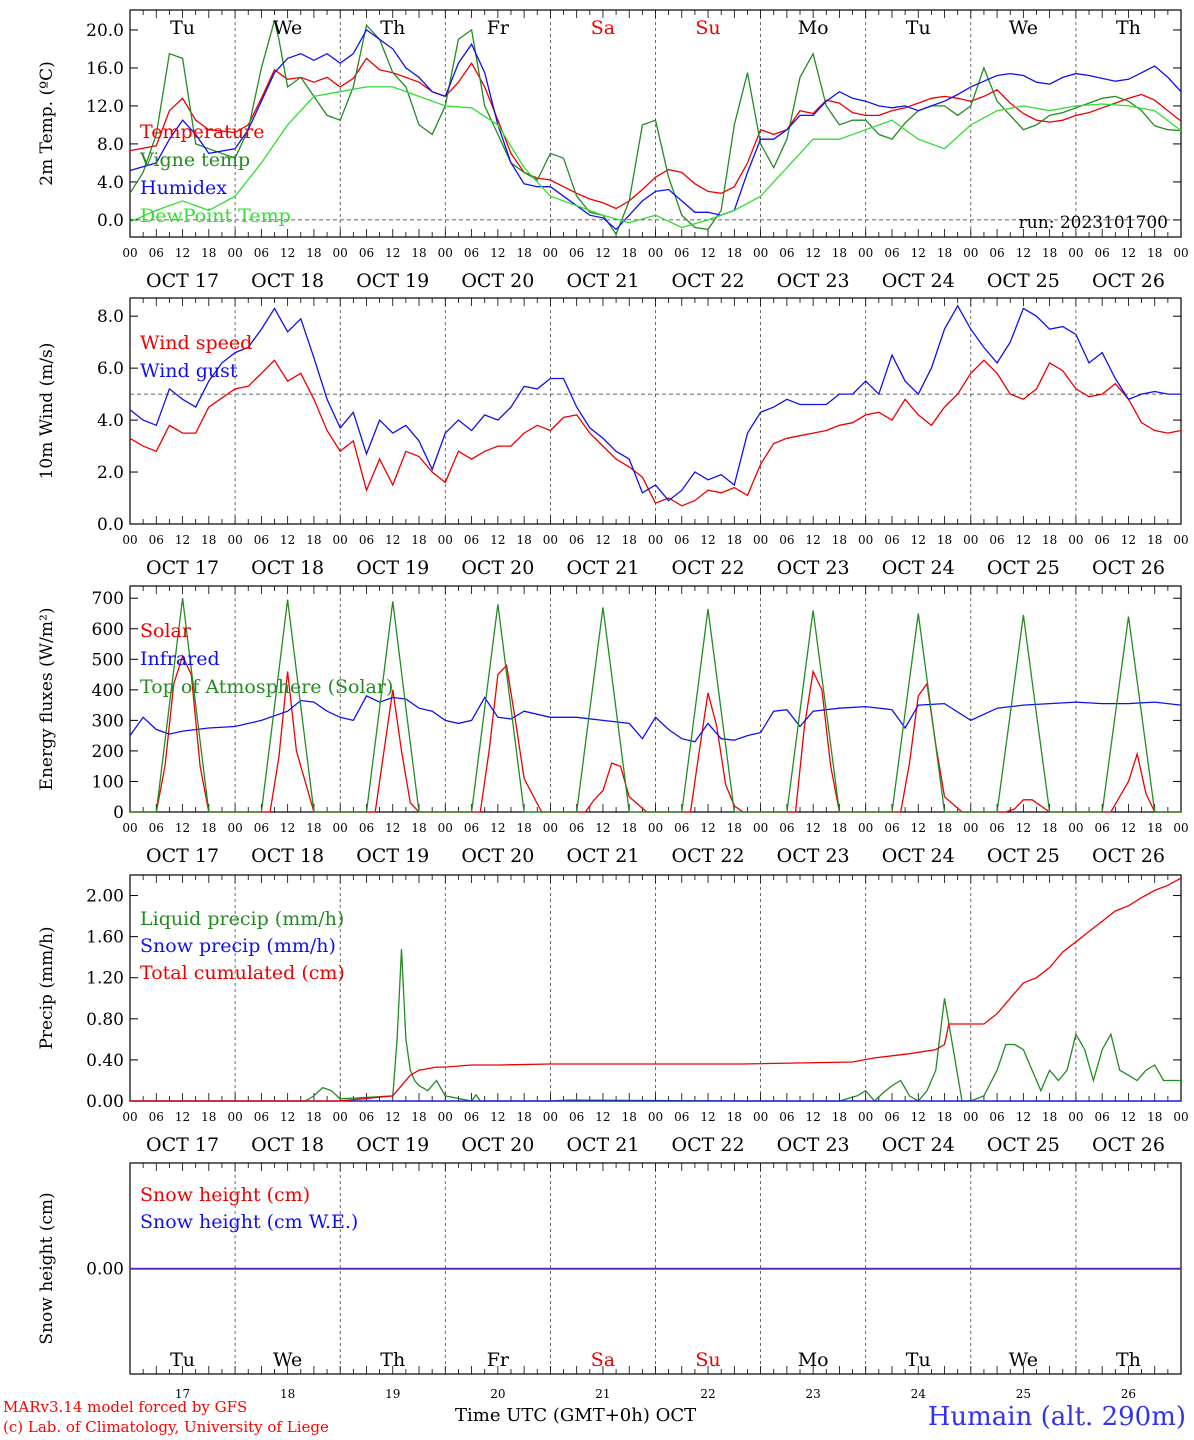 This screenshot has height=1440, width=1194. I want to click on y-axis-label: Precip (mm/h), so click(47, 987).